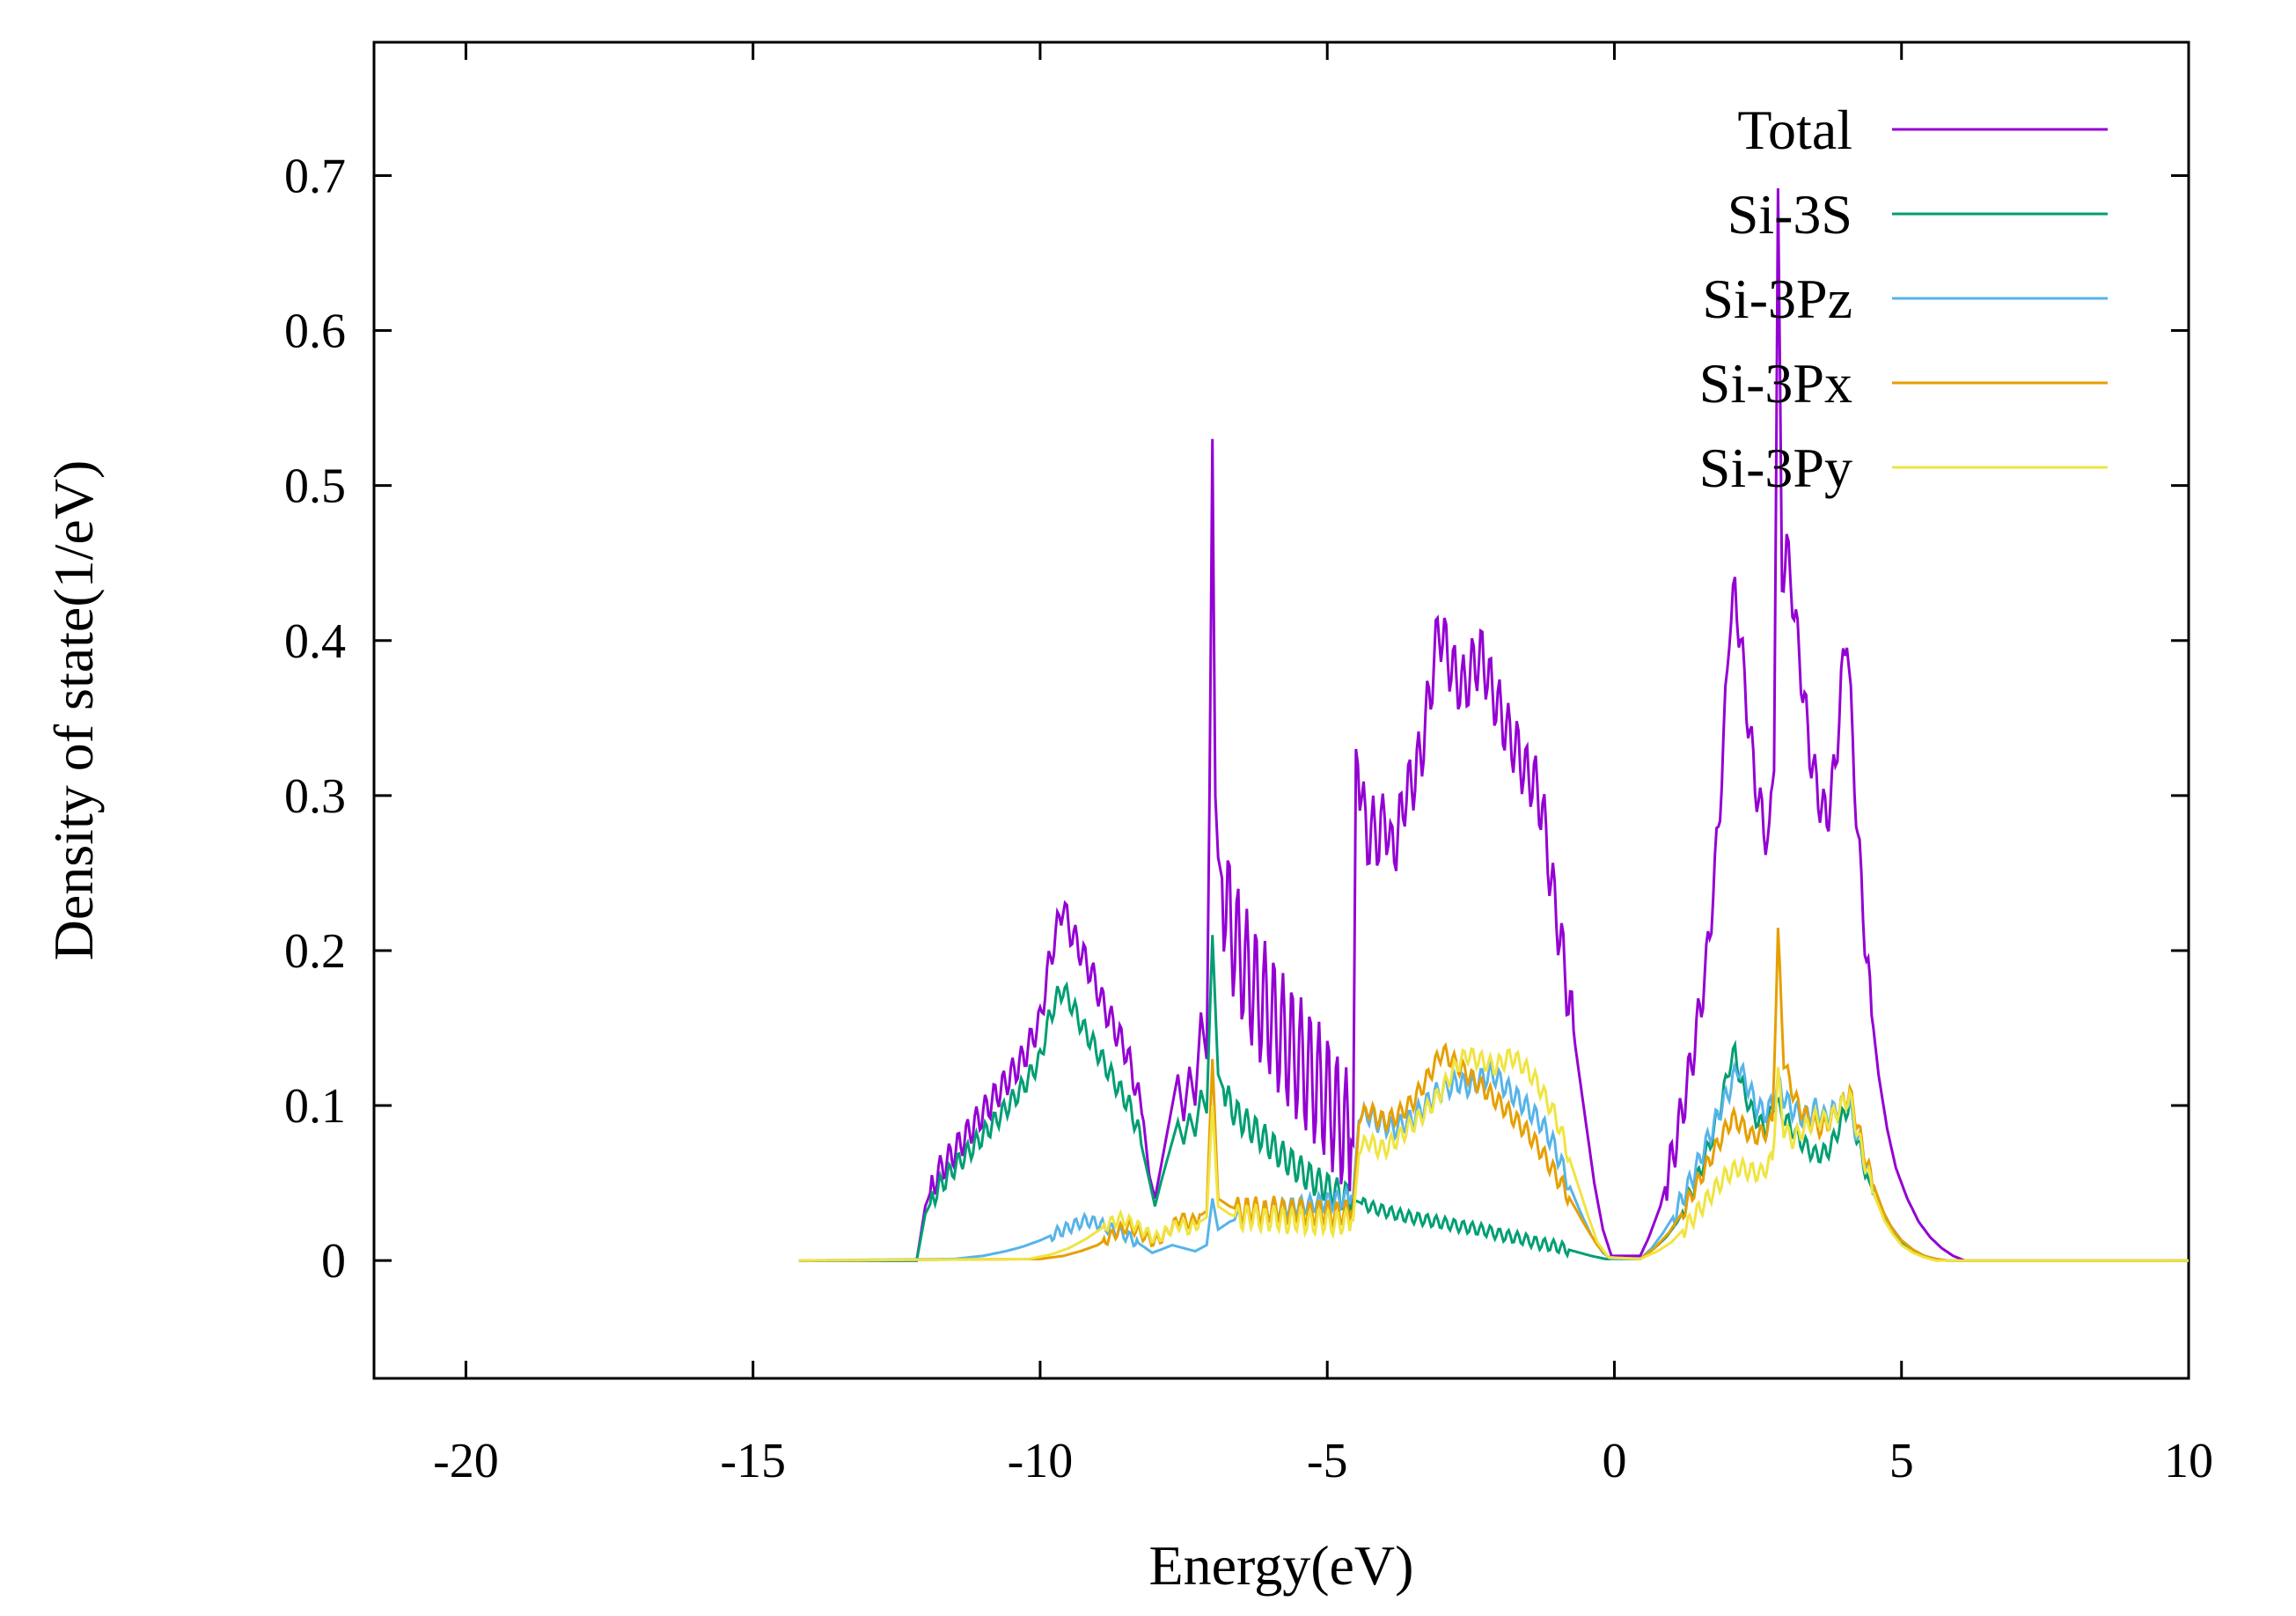 The width and height of the screenshot is (2296, 1616). I want to click on y-axis-label: Density of state(1/eV), so click(73, 710).